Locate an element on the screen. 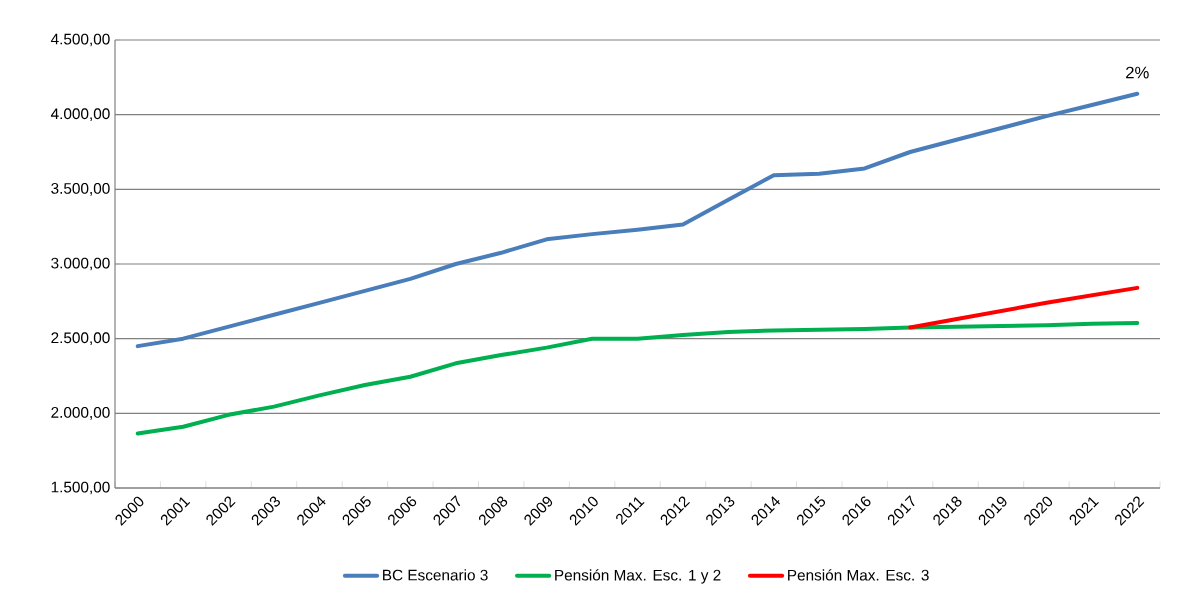  legend-label: BC Escenario 3 is located at coordinates (435, 575).